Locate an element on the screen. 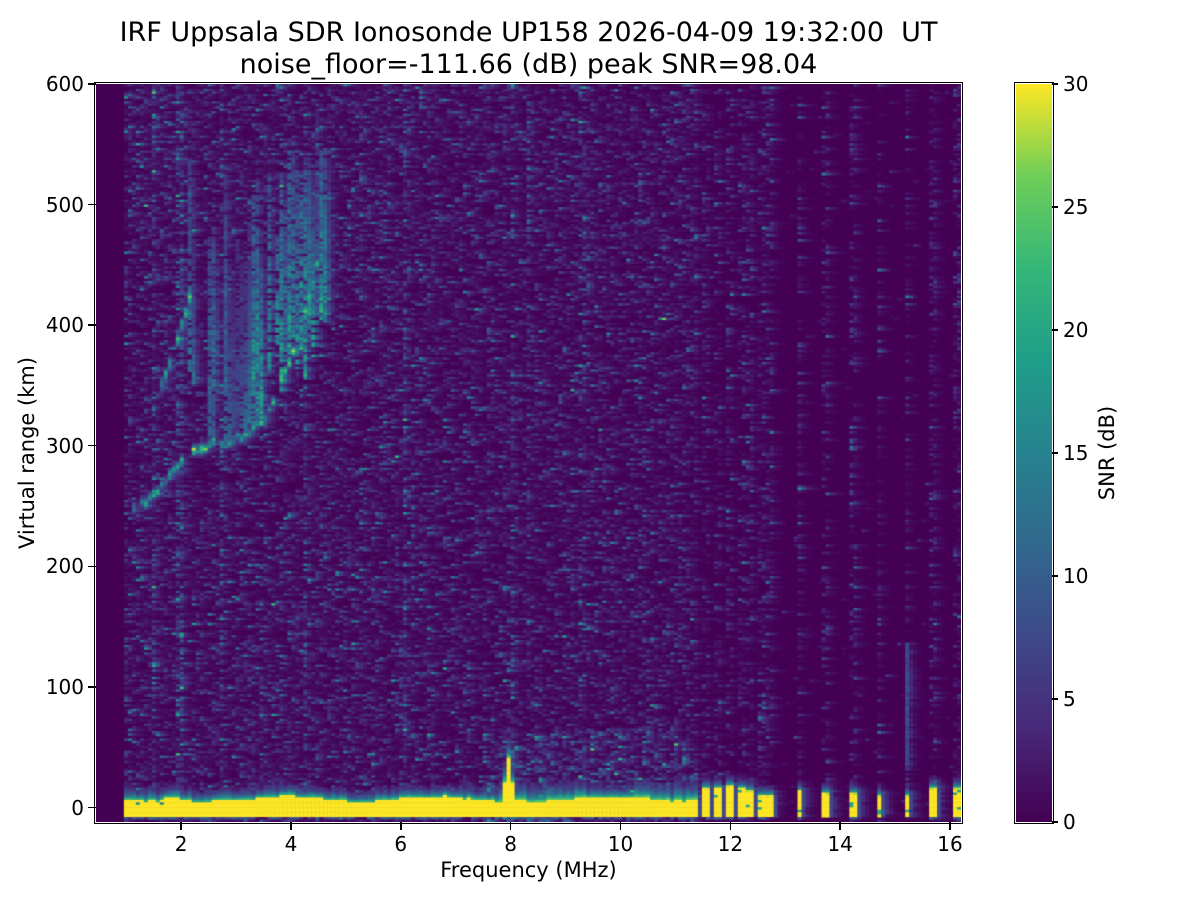 This screenshot has width=1200, height=900. colorbar-label: SNR (dB) is located at coordinates (1107, 453).